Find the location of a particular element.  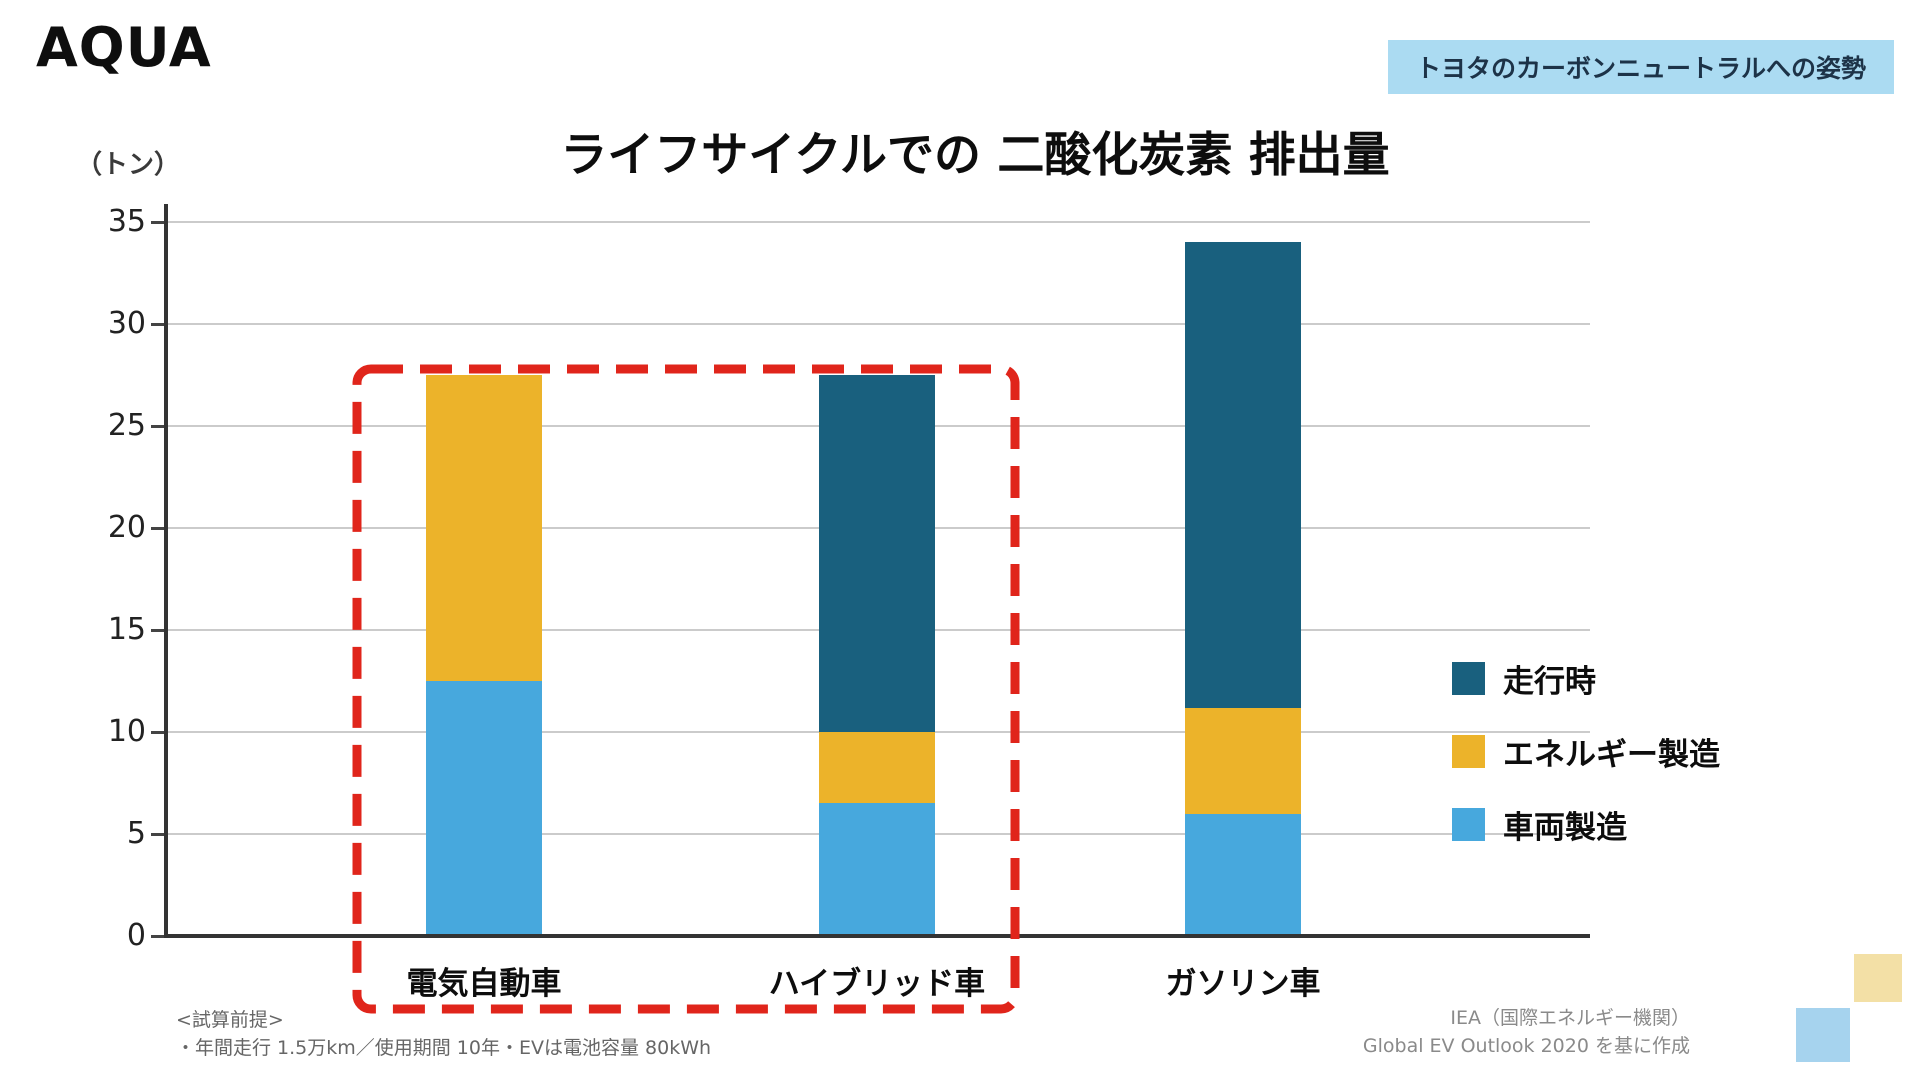

header-badge: トヨタのカーボンニュートラルへの姿勢 is located at coordinates (1640, 67).